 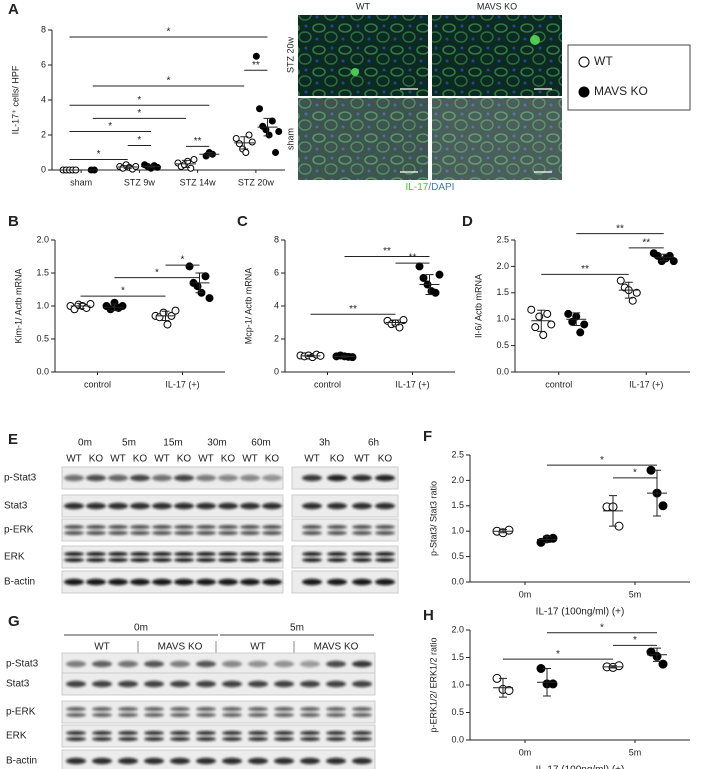 I want to click on micrograph, so click(x=497, y=139).